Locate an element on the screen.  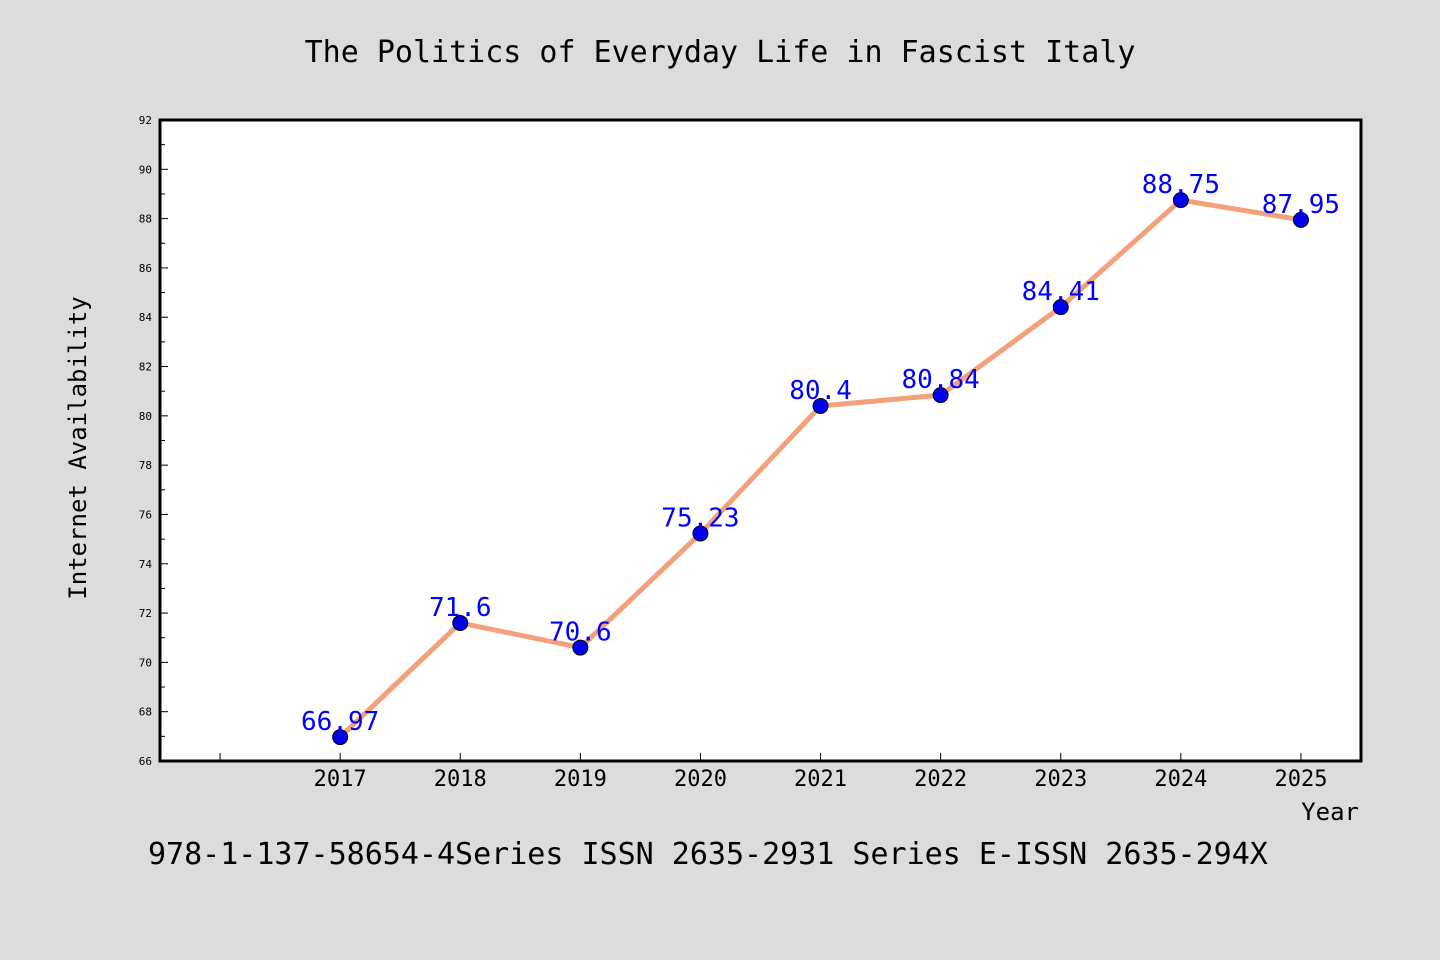
y-tick-label: 76 is located at coordinates (145, 514).